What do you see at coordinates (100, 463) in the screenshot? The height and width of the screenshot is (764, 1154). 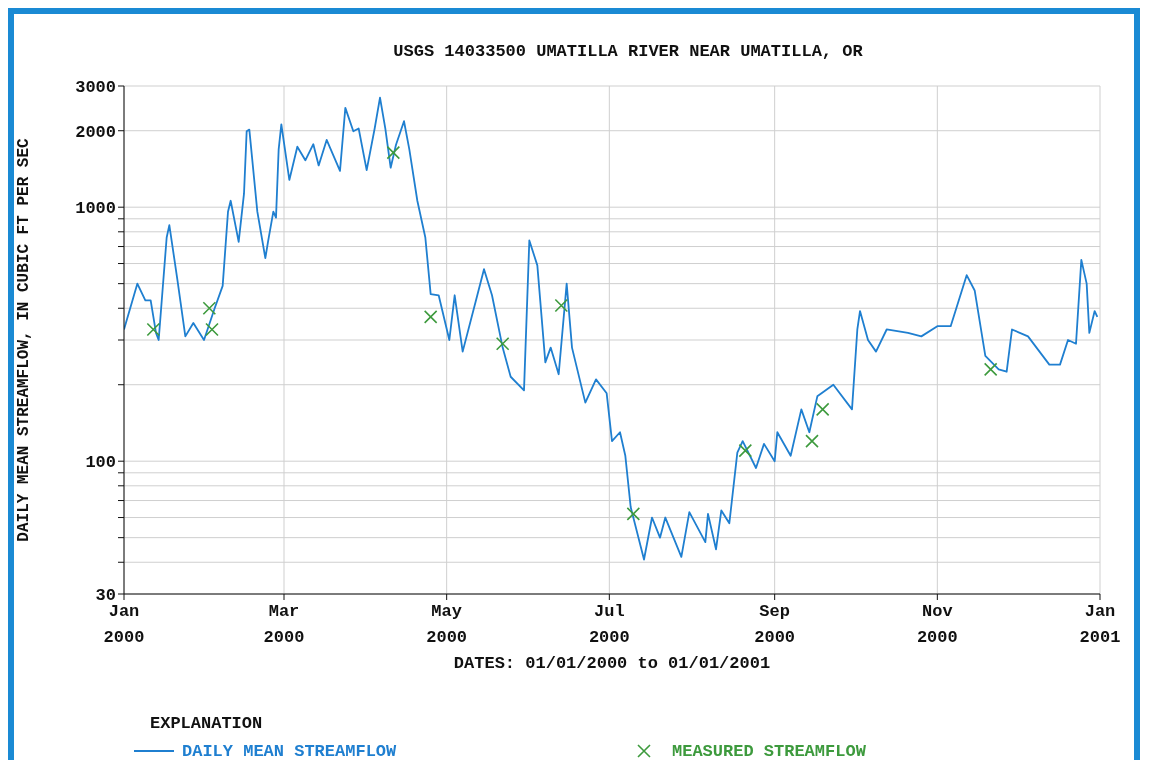 I see `y-tick-label: 100` at bounding box center [100, 463].